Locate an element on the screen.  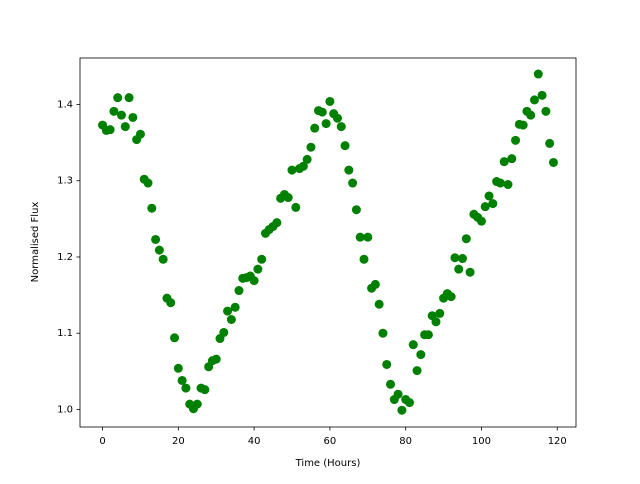
x-tick-label: 80 is located at coordinates (405, 441).